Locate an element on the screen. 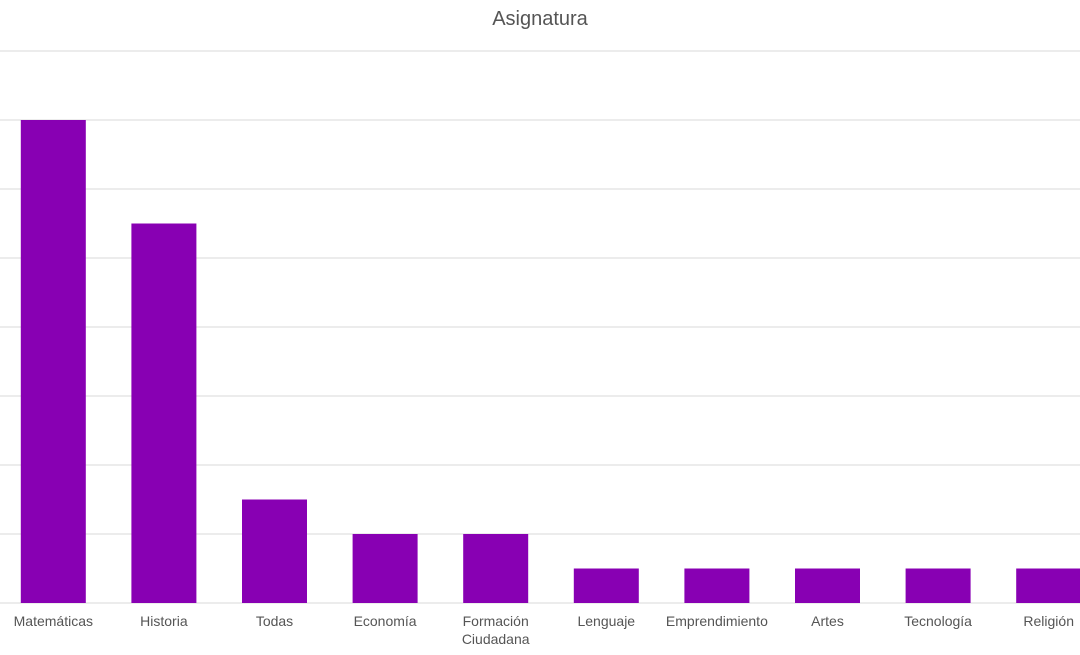 Image resolution: width=1080 pixels, height=655 pixels. x-tick-label: Formación Ciudadana is located at coordinates (495, 630).